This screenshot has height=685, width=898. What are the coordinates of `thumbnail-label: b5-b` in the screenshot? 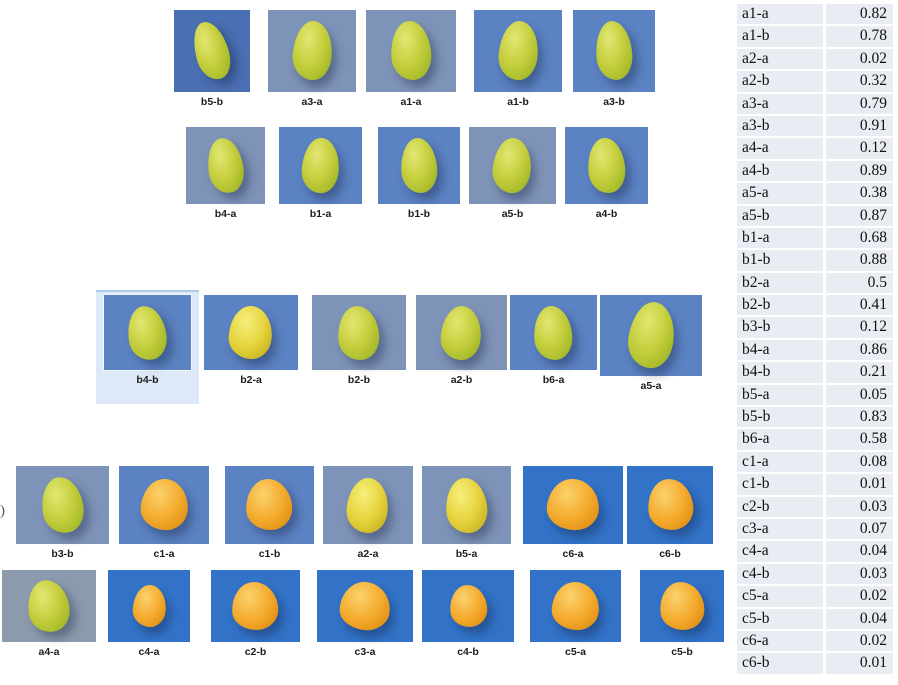 It's located at (212, 102).